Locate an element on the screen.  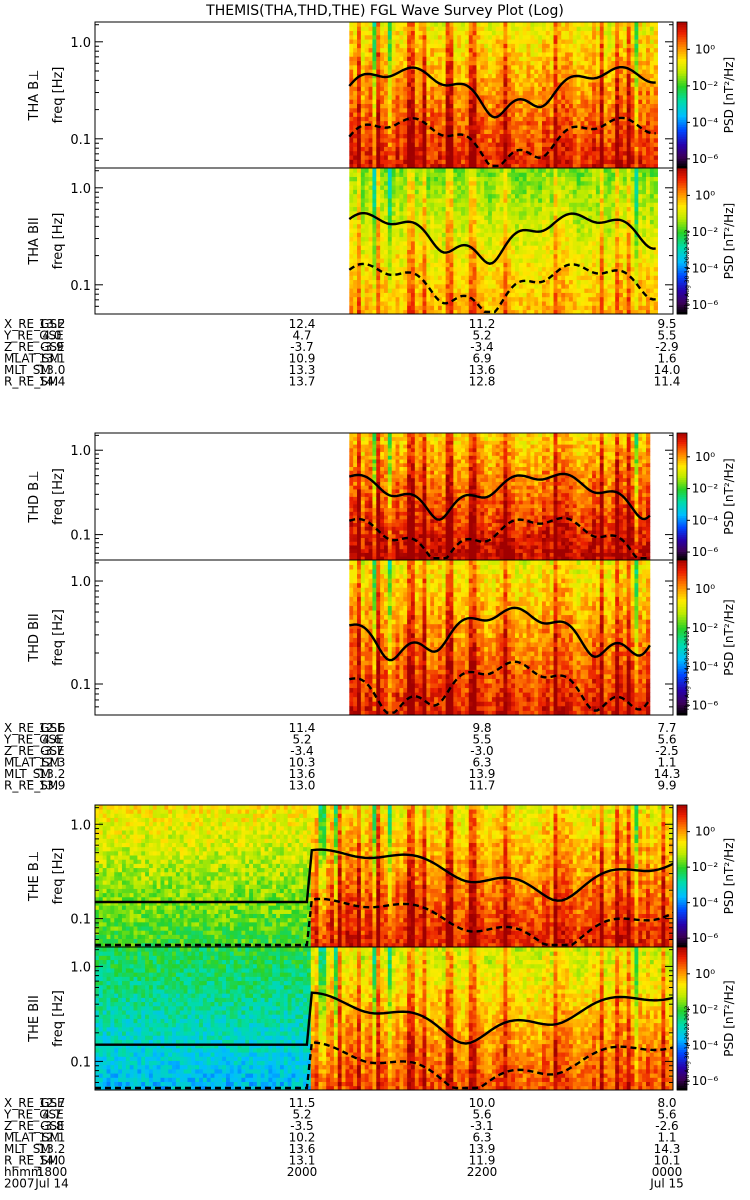
ephemeris-value: -3.9 is located at coordinates (51, 347).